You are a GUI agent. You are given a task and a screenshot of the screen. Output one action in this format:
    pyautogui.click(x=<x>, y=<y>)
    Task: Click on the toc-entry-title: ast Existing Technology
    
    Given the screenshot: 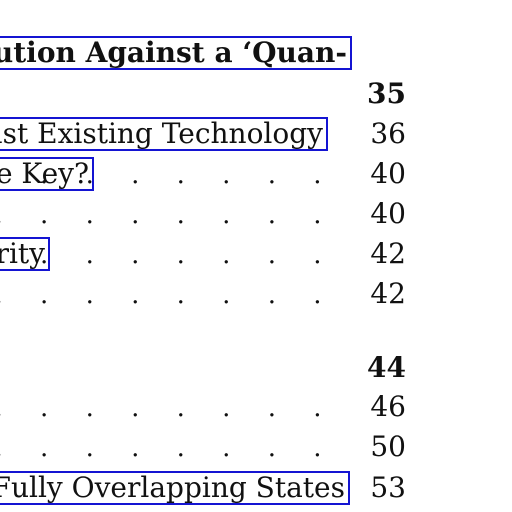 What is the action you would take?
    pyautogui.click(x=164, y=134)
    